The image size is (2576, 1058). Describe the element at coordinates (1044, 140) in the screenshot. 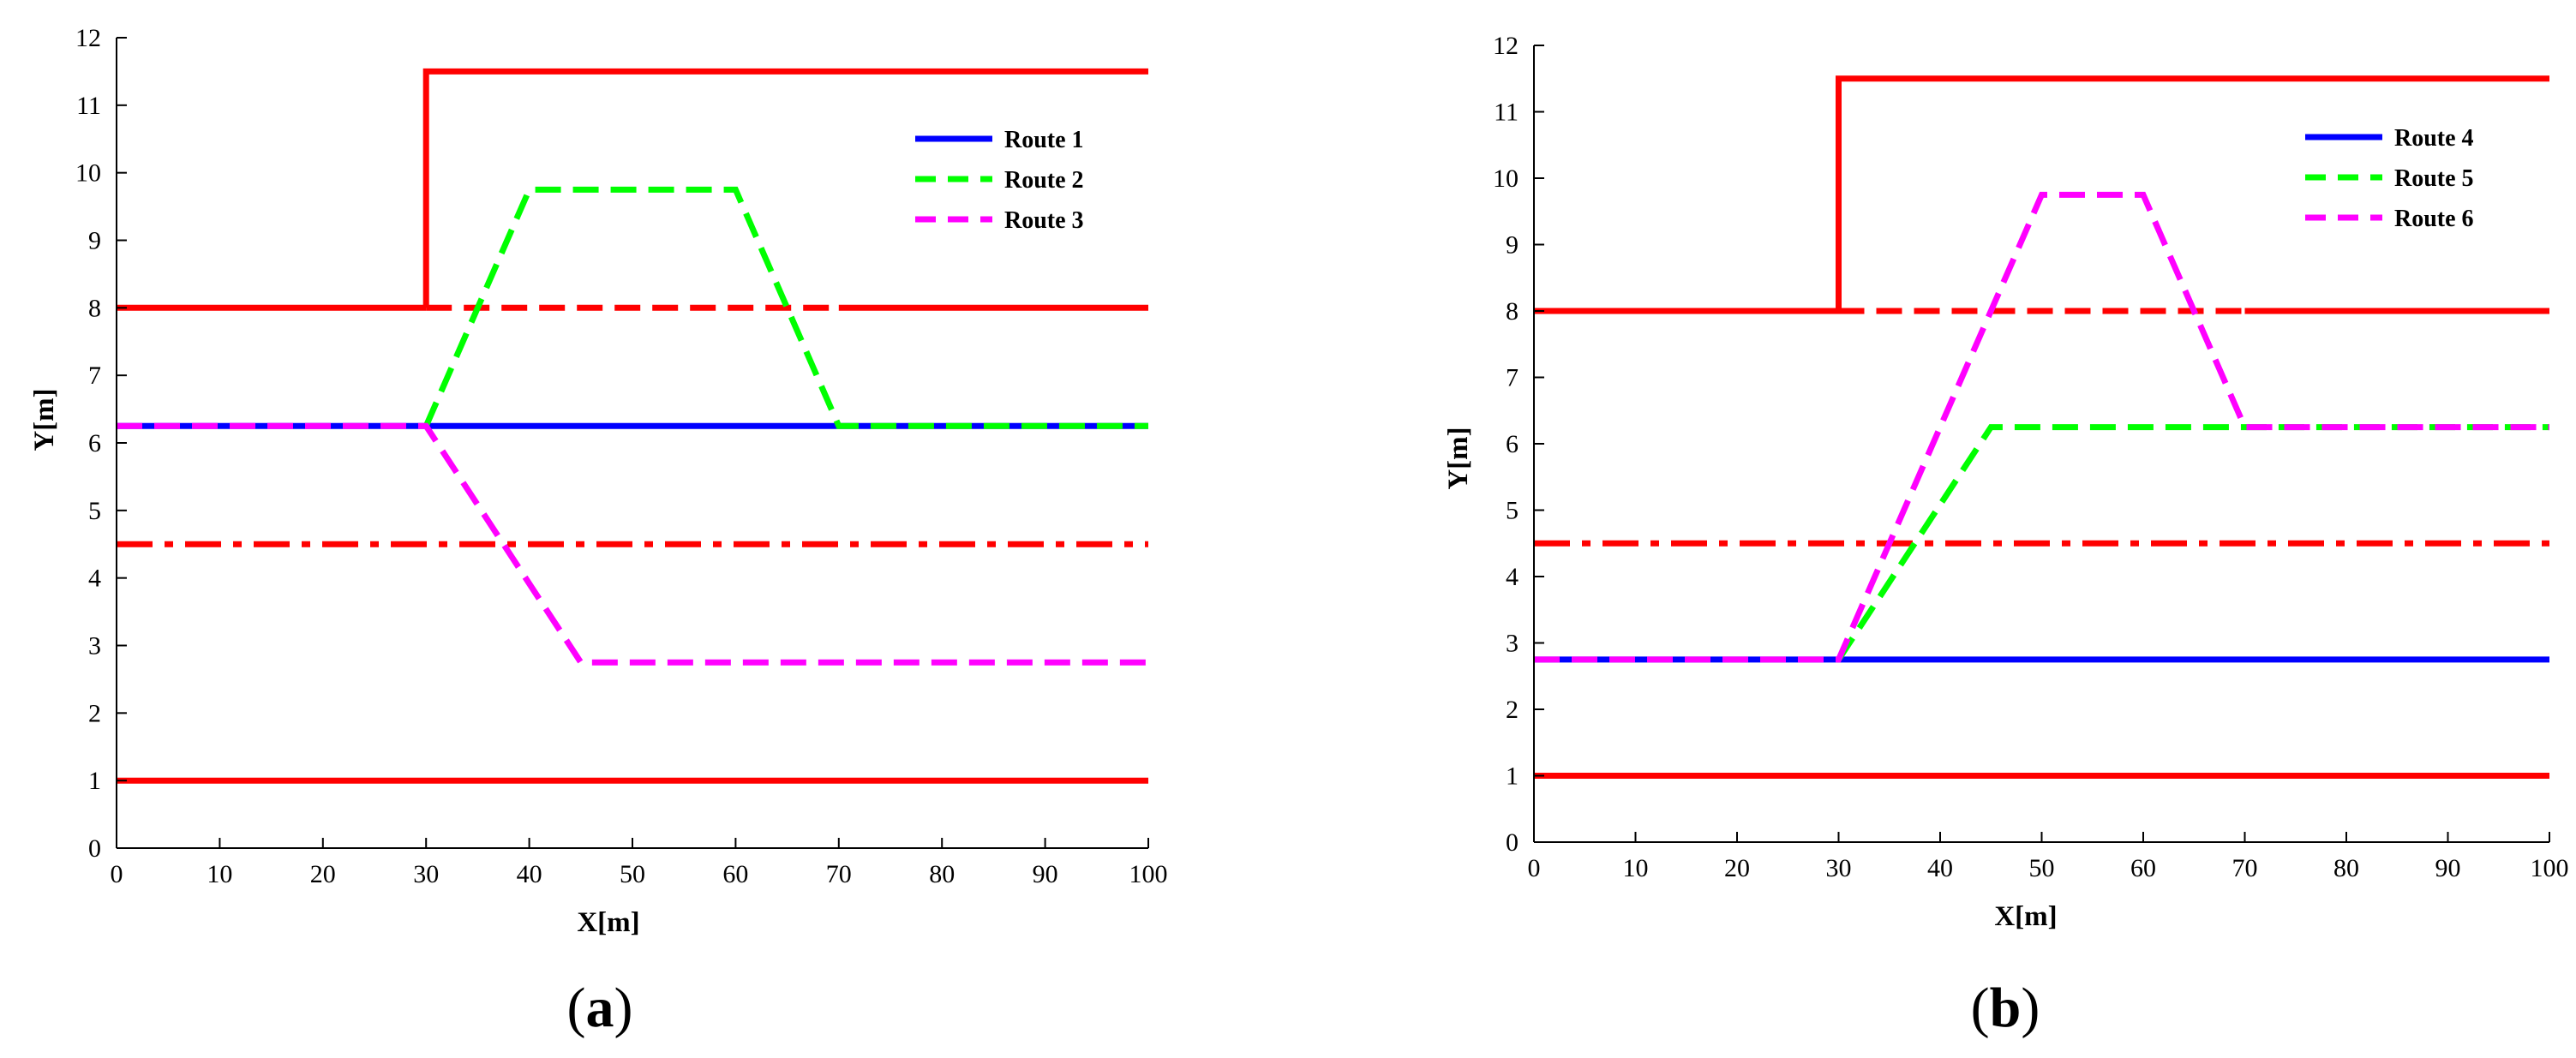

I see `legend-label: Route 1` at that location.